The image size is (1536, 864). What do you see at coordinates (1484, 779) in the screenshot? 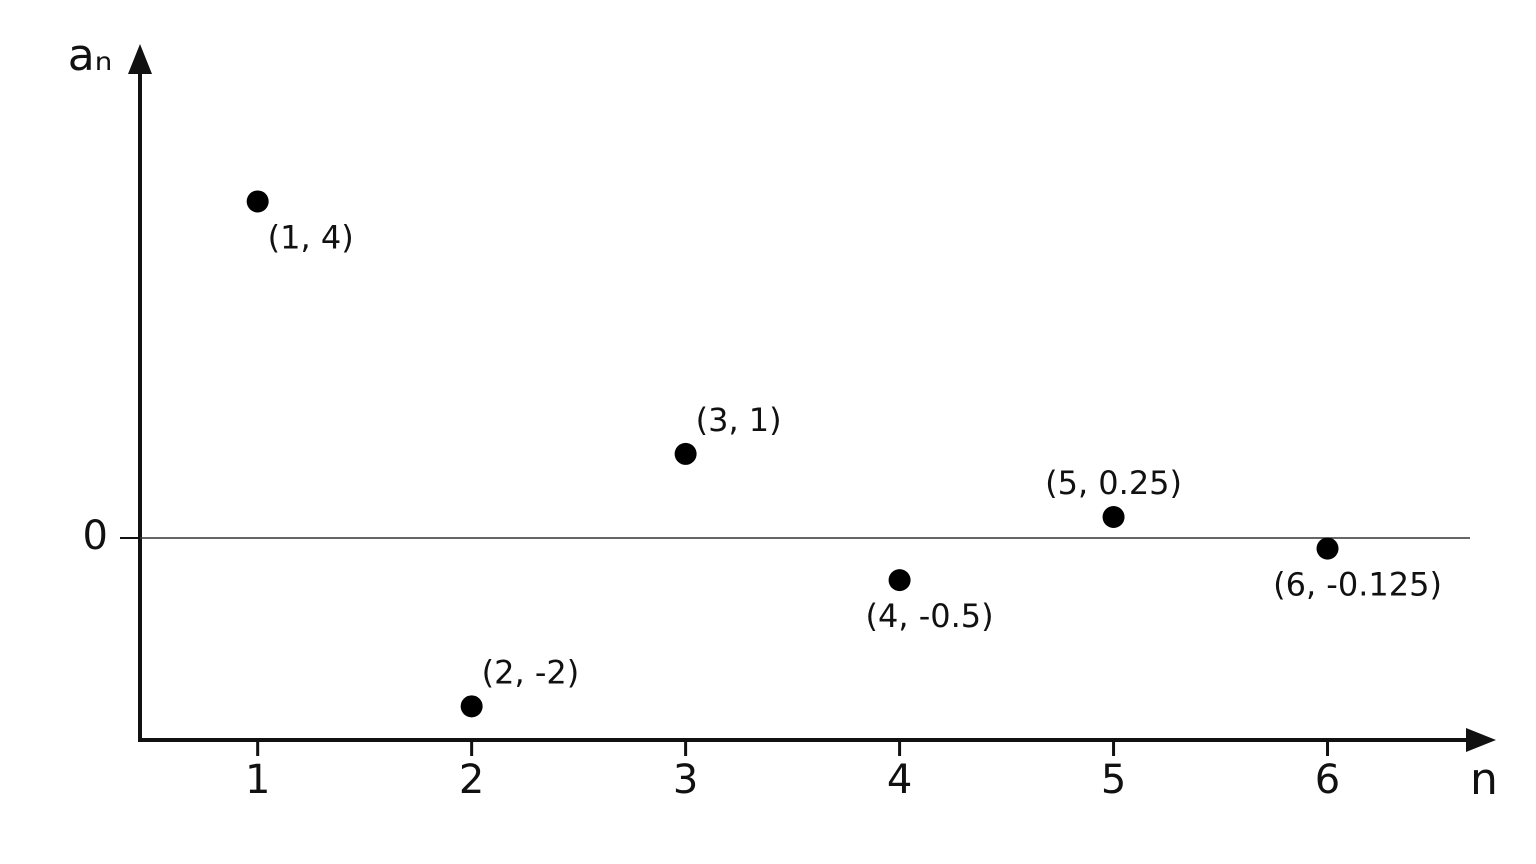
I see `x-axis-label: n` at bounding box center [1484, 779].